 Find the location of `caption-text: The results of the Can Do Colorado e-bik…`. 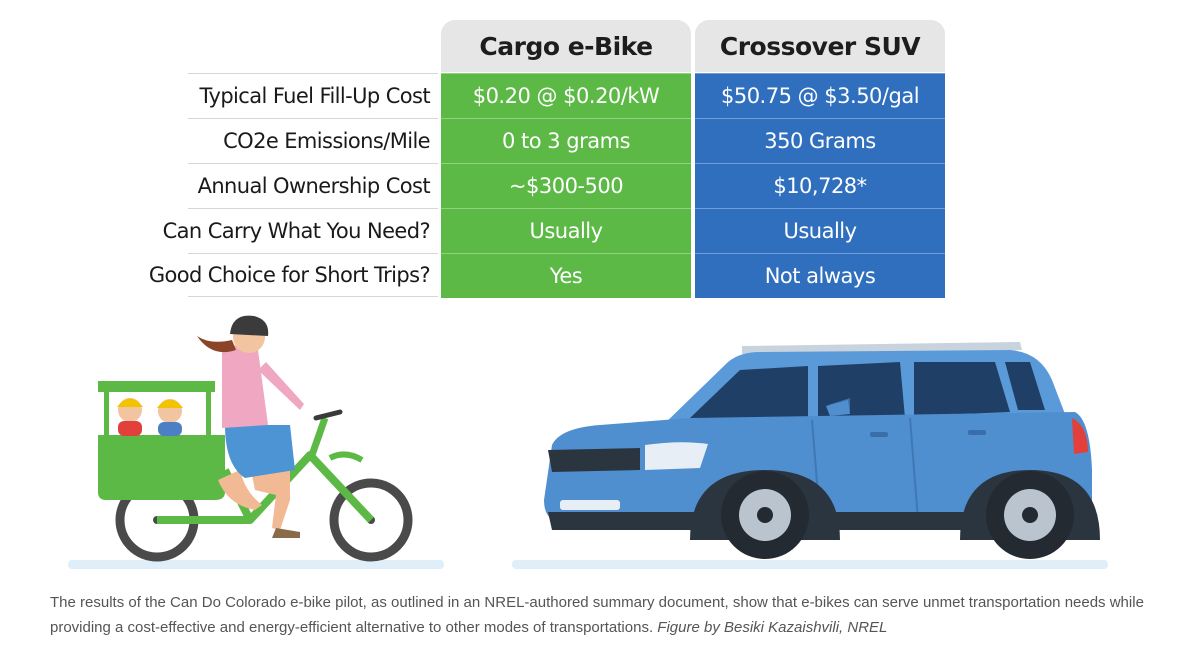

caption-text: The results of the Can Do Colorado e-bik… is located at coordinates (597, 615).